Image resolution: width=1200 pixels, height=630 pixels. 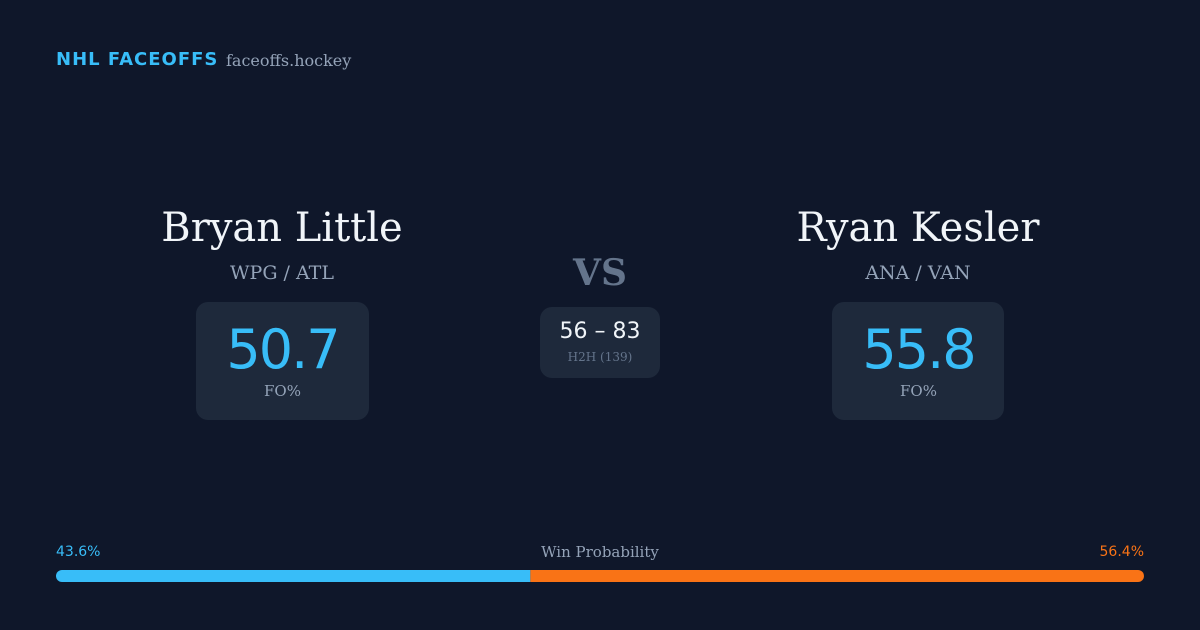 I want to click on win-probability-title: Win Probability, so click(x=600, y=552).